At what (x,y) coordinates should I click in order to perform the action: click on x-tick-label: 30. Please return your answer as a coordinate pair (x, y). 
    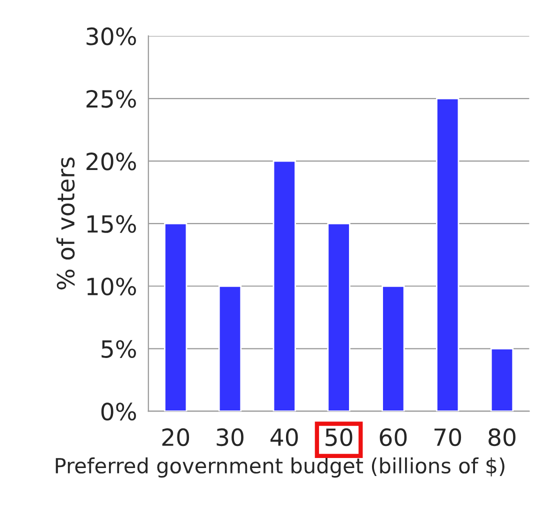
    Looking at the image, I should click on (230, 437).